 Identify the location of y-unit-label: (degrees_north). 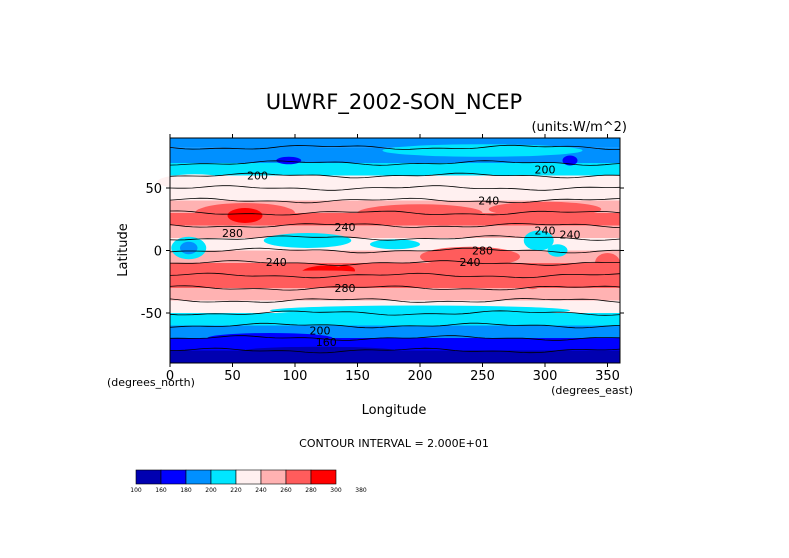
(151, 382).